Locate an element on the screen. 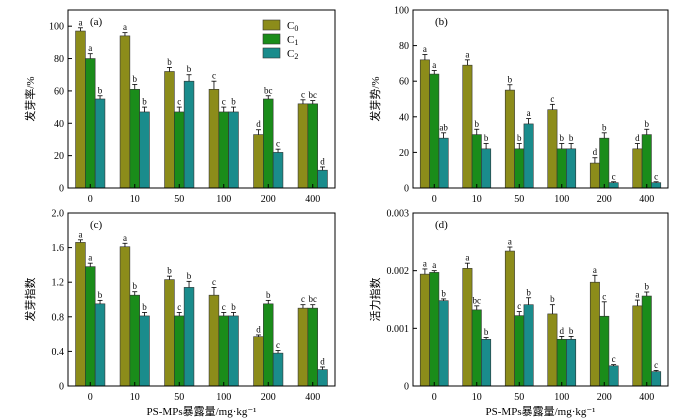 The image size is (700, 420). y-tick-label: 60 is located at coordinates (59, 91).